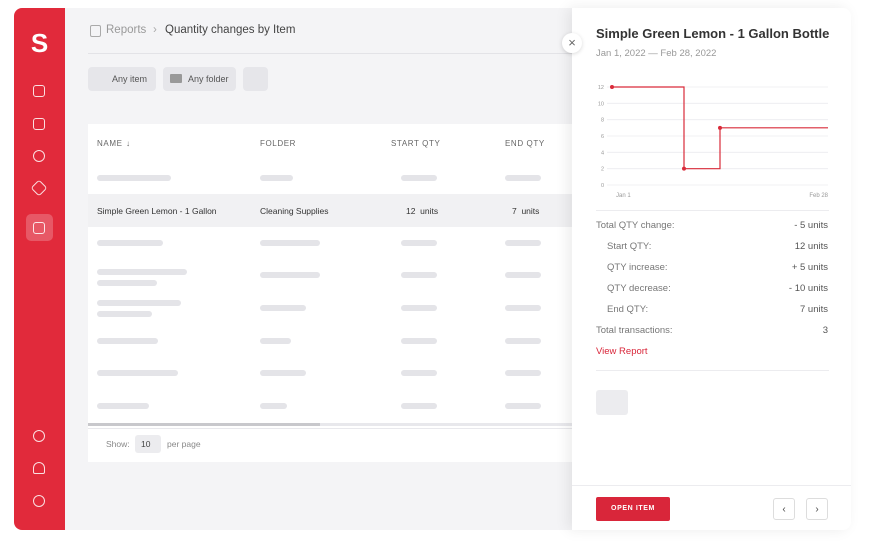  I want to click on view-report-link: View Report, so click(622, 351).